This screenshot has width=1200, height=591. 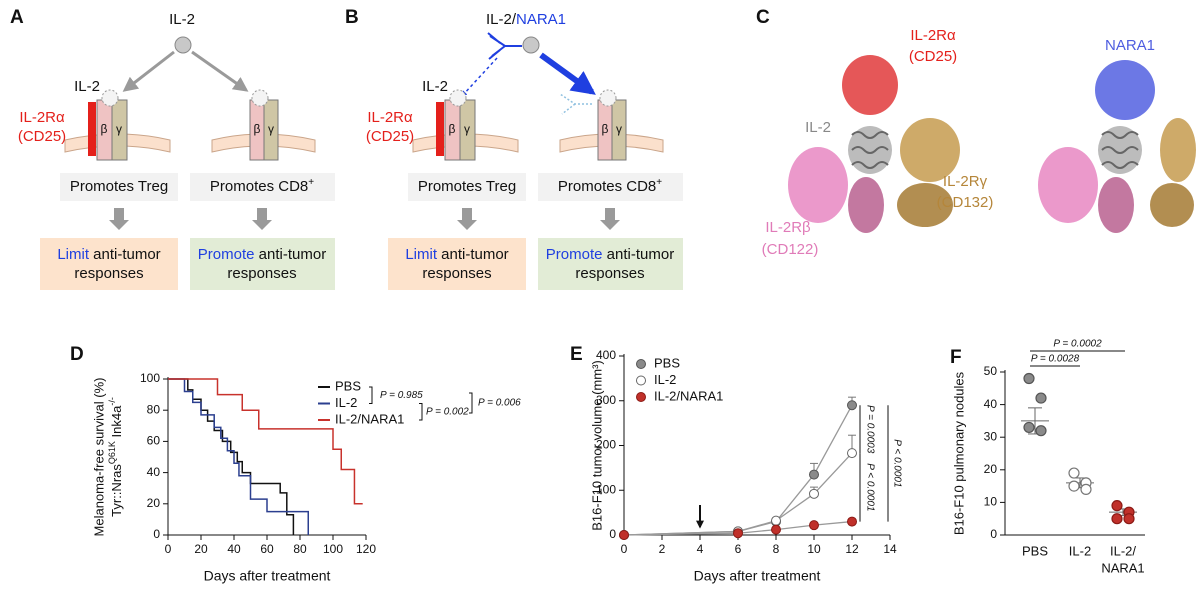 I want to click on p-value: P = 0.0003, so click(x=869, y=429).